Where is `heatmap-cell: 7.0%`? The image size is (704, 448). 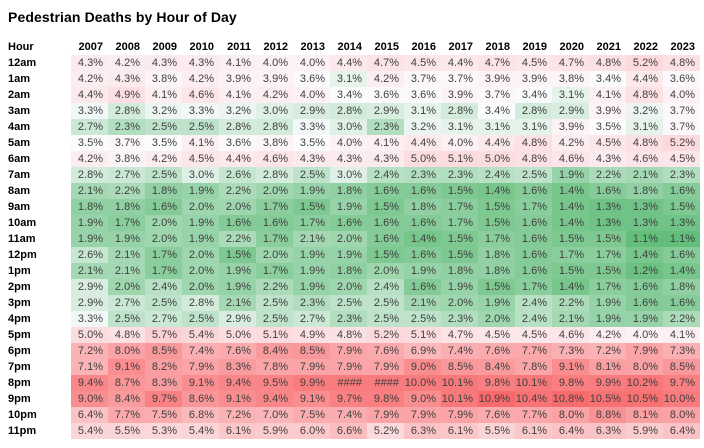 heatmap-cell: 7.0% is located at coordinates (274, 415).